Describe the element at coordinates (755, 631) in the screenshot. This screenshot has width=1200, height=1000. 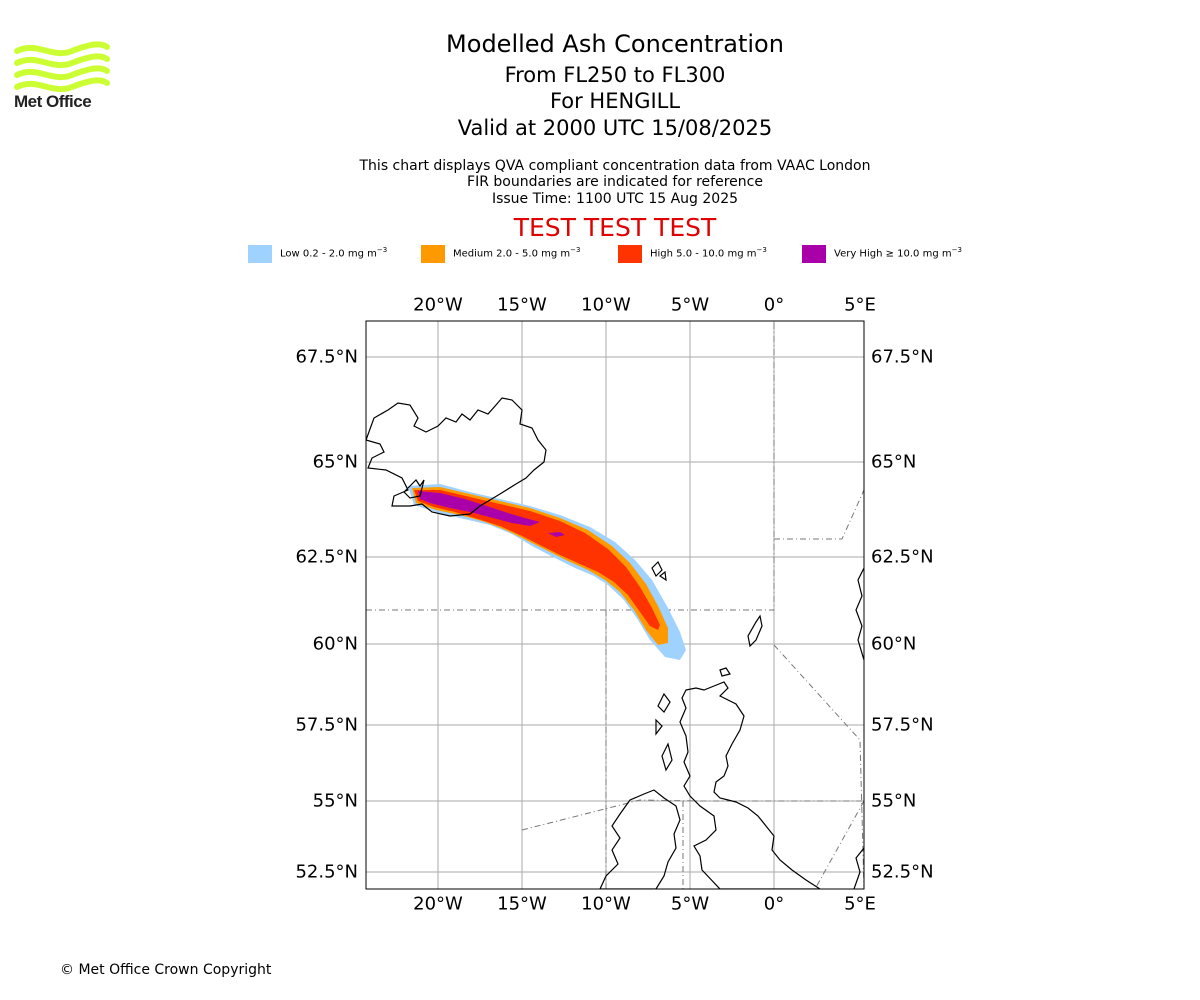
I see `shetland-islands` at that location.